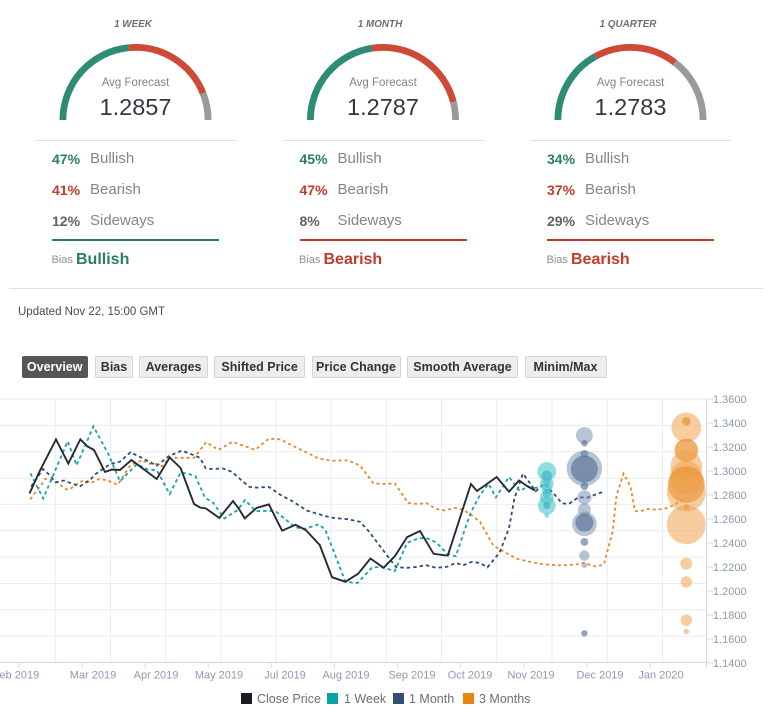 The image size is (773, 713). Describe the element at coordinates (730, 496) in the screenshot. I see `svg-text: 1.2800` at that location.